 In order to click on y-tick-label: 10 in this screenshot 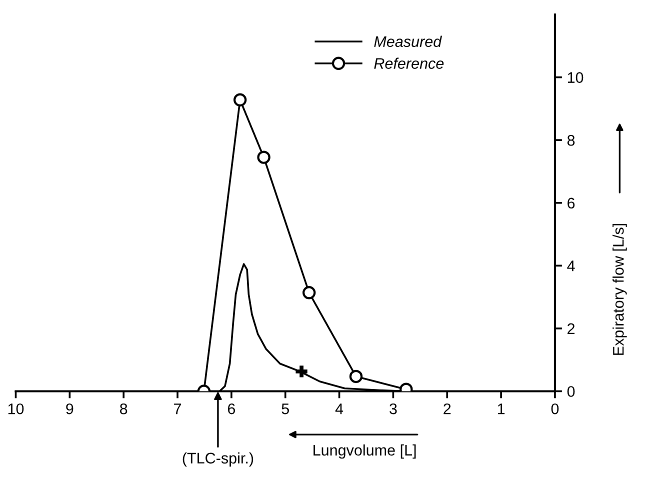, I will do `click(576, 77)`.